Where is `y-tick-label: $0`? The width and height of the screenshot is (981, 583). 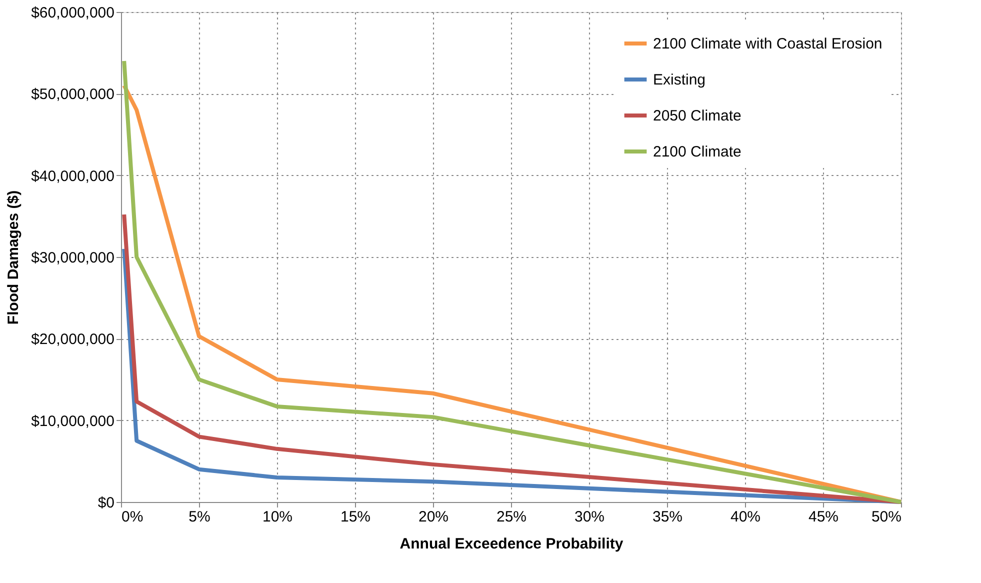 y-tick-label: $0 is located at coordinates (106, 503).